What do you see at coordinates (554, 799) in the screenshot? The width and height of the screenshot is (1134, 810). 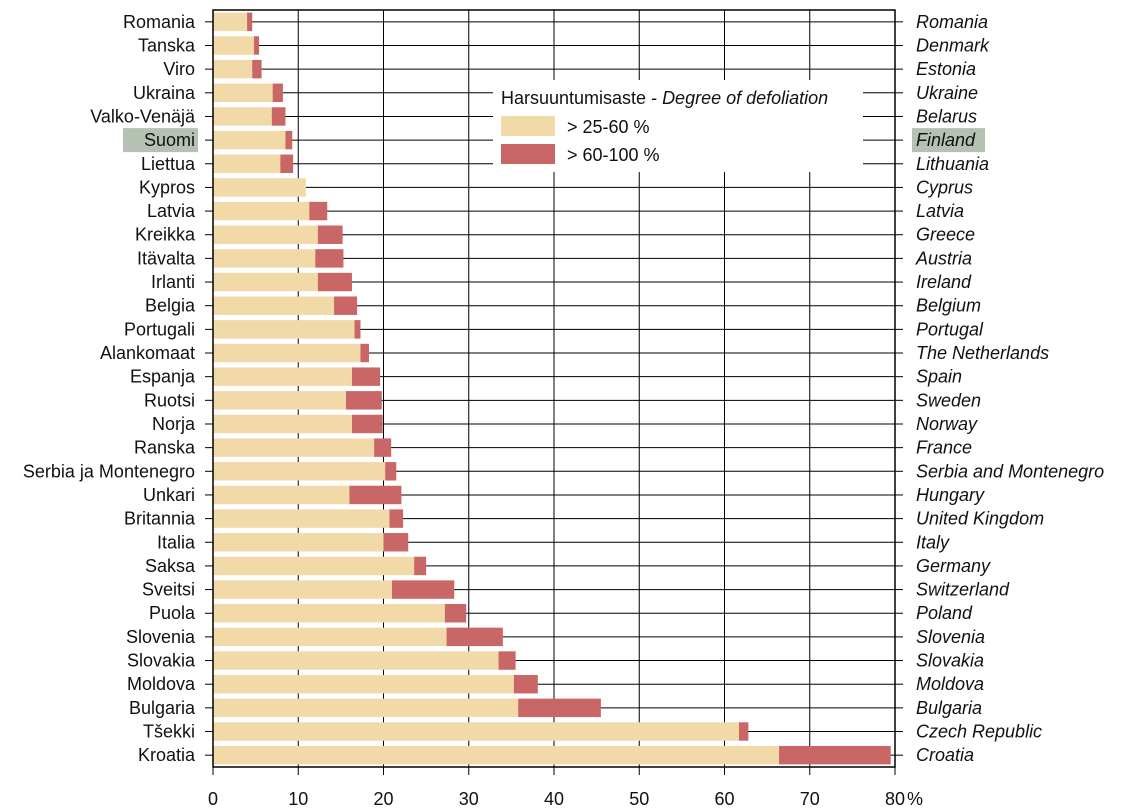 I see `x-tick-label: 40` at bounding box center [554, 799].